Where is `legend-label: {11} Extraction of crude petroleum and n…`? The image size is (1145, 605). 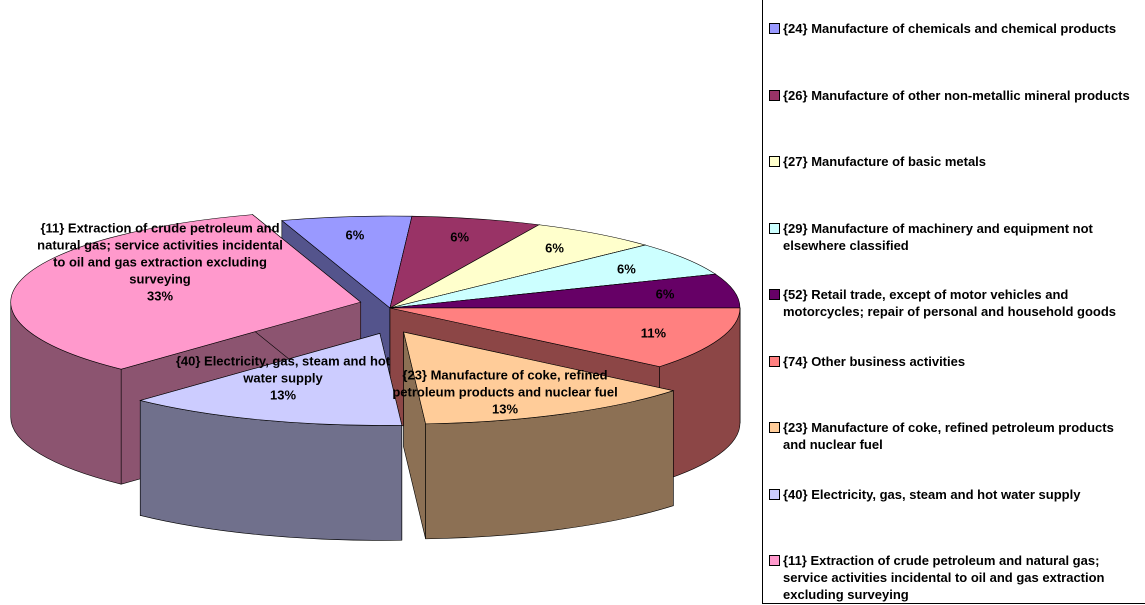
legend-label: {11} Extraction of crude petroleum and n… is located at coordinates (944, 577).